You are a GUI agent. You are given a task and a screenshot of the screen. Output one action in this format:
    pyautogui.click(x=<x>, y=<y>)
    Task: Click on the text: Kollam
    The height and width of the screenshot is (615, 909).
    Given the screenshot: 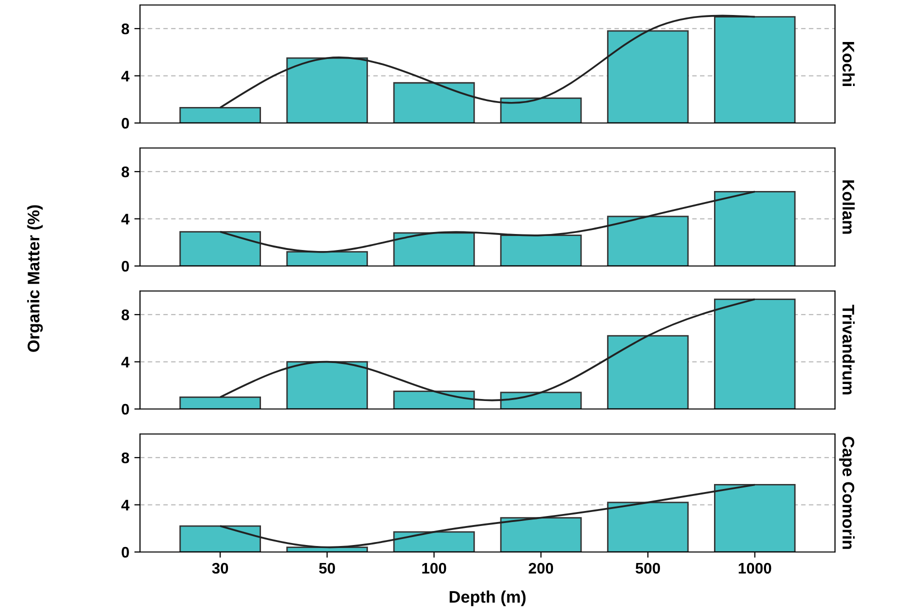 What is the action you would take?
    pyautogui.click(x=848, y=207)
    